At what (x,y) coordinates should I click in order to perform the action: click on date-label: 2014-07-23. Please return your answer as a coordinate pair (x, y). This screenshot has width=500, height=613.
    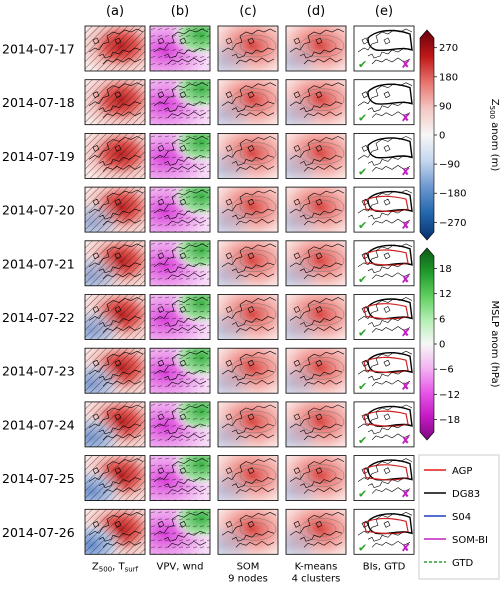
    Looking at the image, I should click on (38, 371).